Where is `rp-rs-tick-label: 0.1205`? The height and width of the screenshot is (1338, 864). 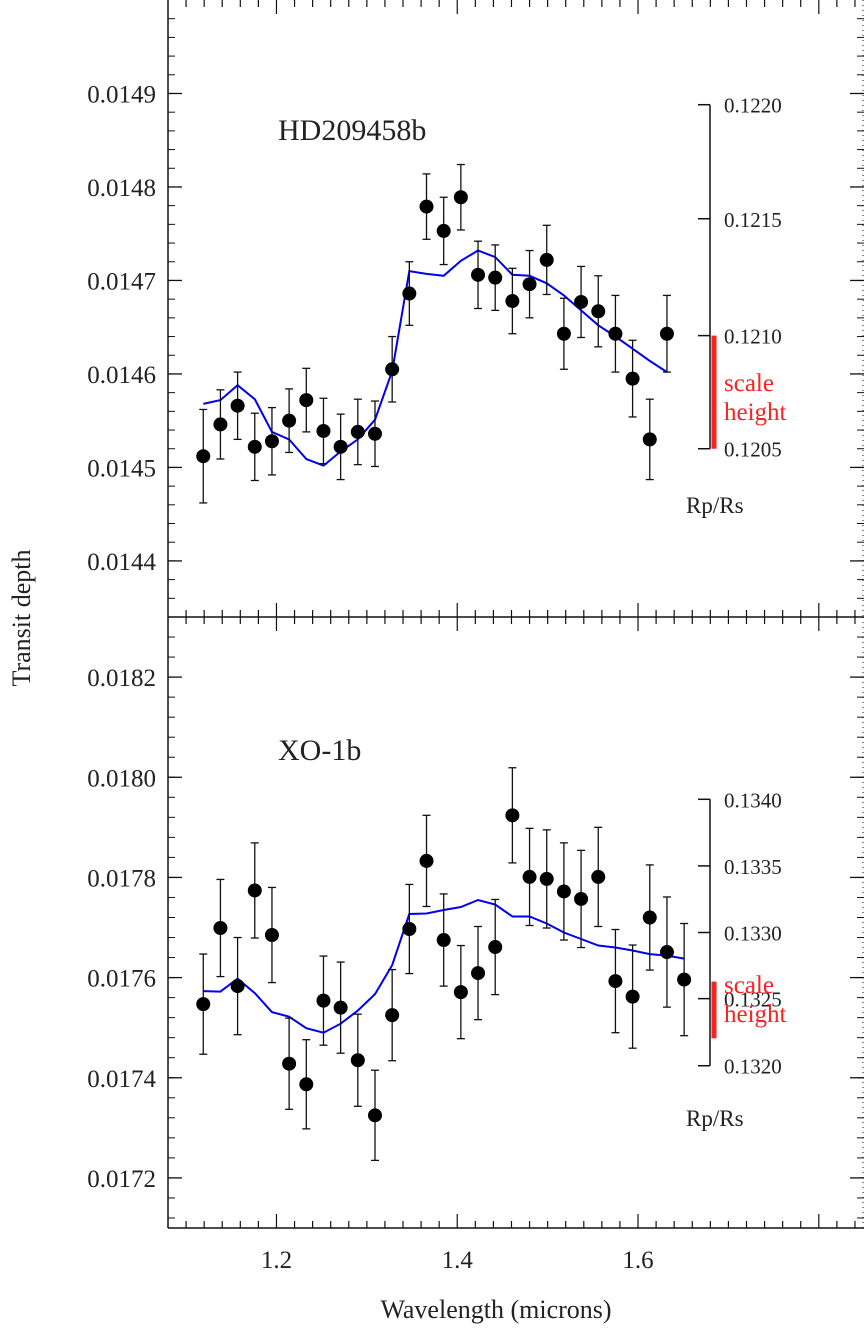 rp-rs-tick-label: 0.1205 is located at coordinates (753, 450).